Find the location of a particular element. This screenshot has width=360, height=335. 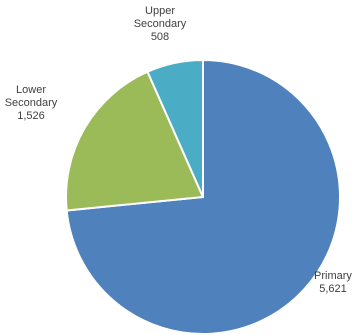

data-label-upper-secondary: Upper Secondary 508 is located at coordinates (160, 24).